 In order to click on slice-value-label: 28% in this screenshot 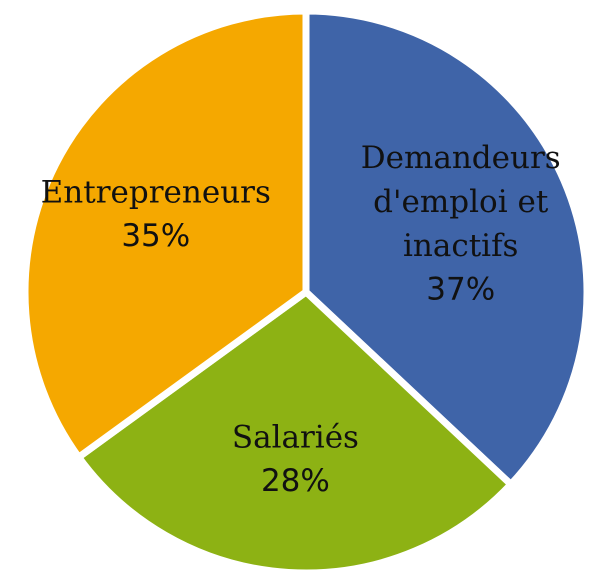, I will do `click(295, 481)`.